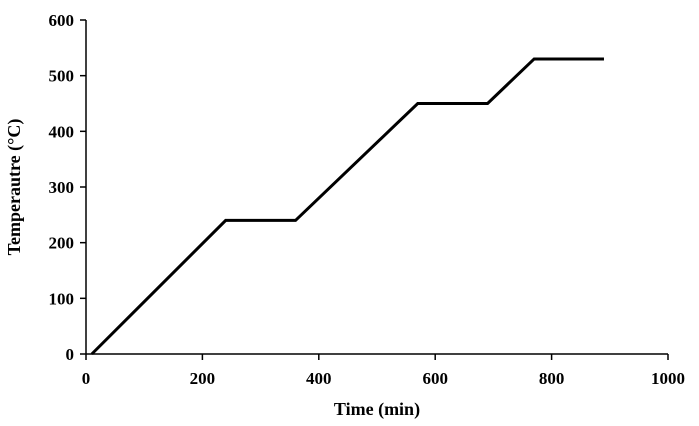 Image resolution: width=699 pixels, height=426 pixels. Describe the element at coordinates (86, 378) in the screenshot. I see `x-tick-label: 0` at that location.